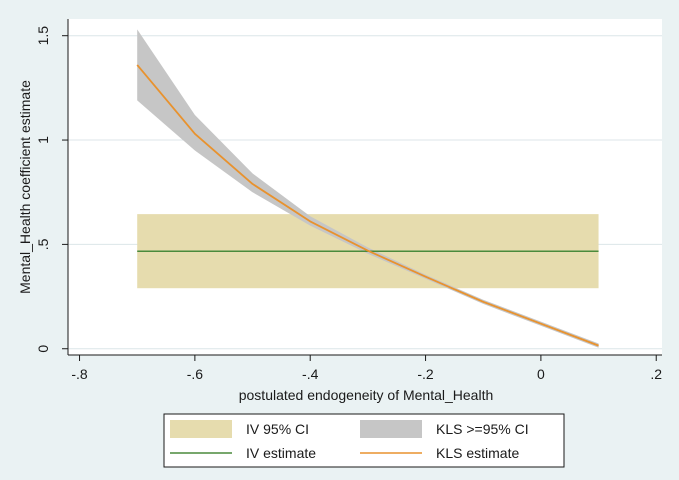 The height and width of the screenshot is (480, 679). Describe the element at coordinates (43, 140) in the screenshot. I see `y-tick-label: 1` at that location.